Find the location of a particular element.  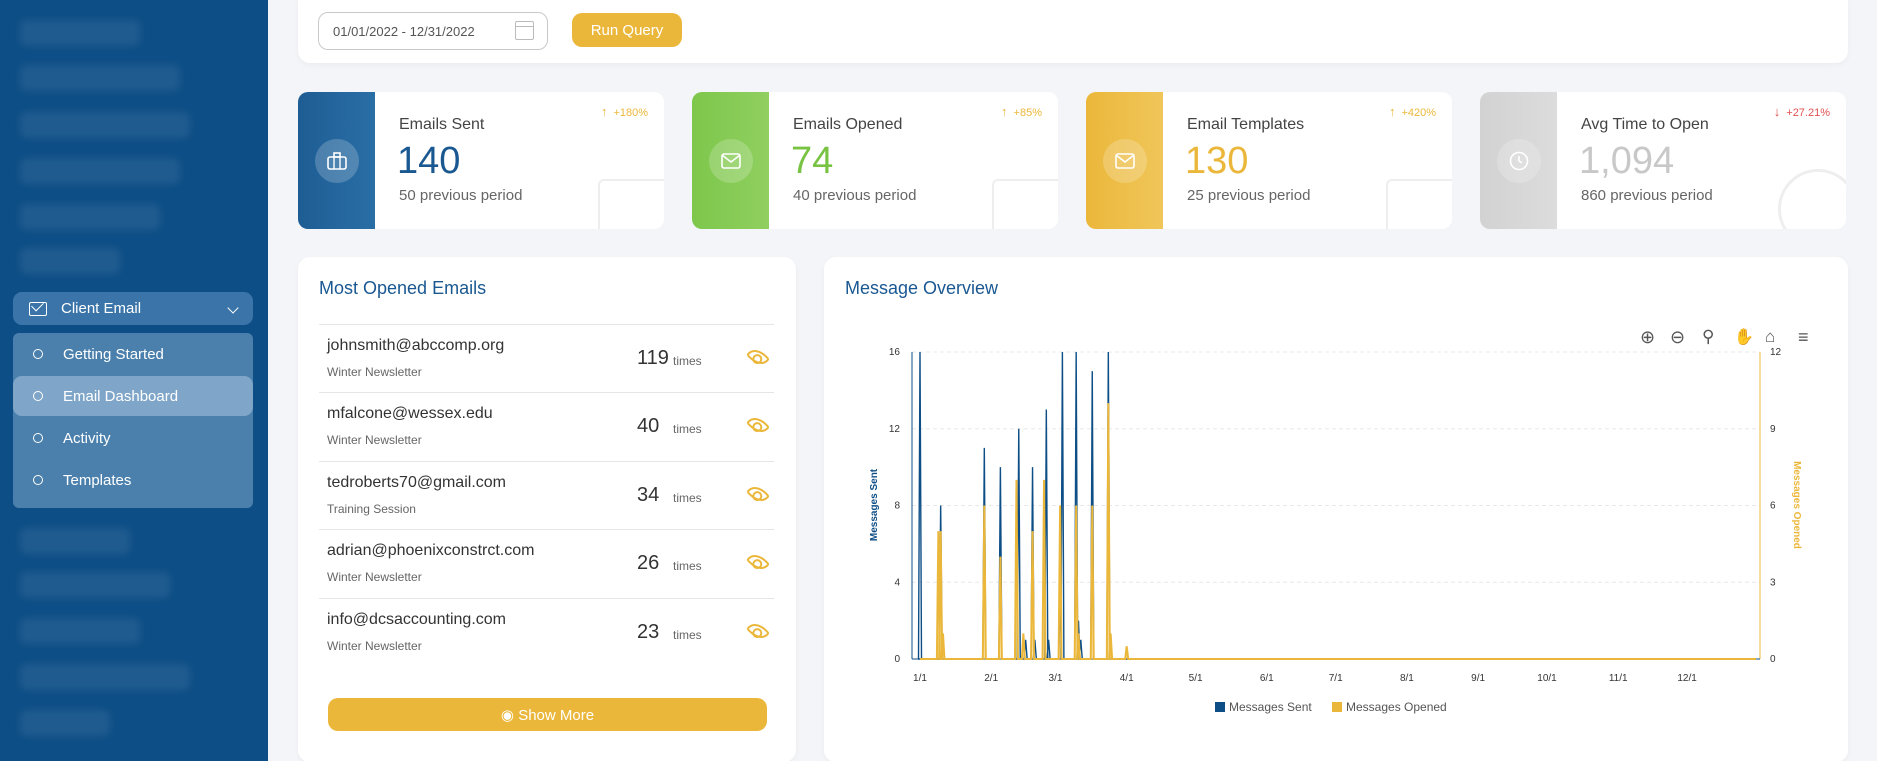

sidebar-item-label: Email Dashboard is located at coordinates (121, 396).